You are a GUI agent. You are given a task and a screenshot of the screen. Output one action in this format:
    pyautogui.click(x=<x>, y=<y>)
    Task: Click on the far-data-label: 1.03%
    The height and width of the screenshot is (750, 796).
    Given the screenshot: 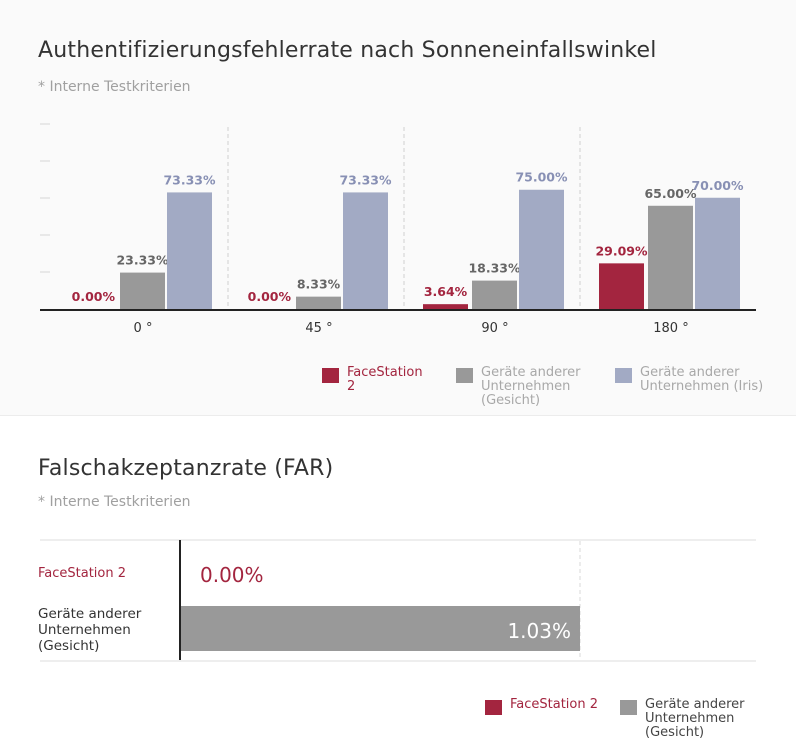 What is the action you would take?
    pyautogui.click(x=539, y=631)
    